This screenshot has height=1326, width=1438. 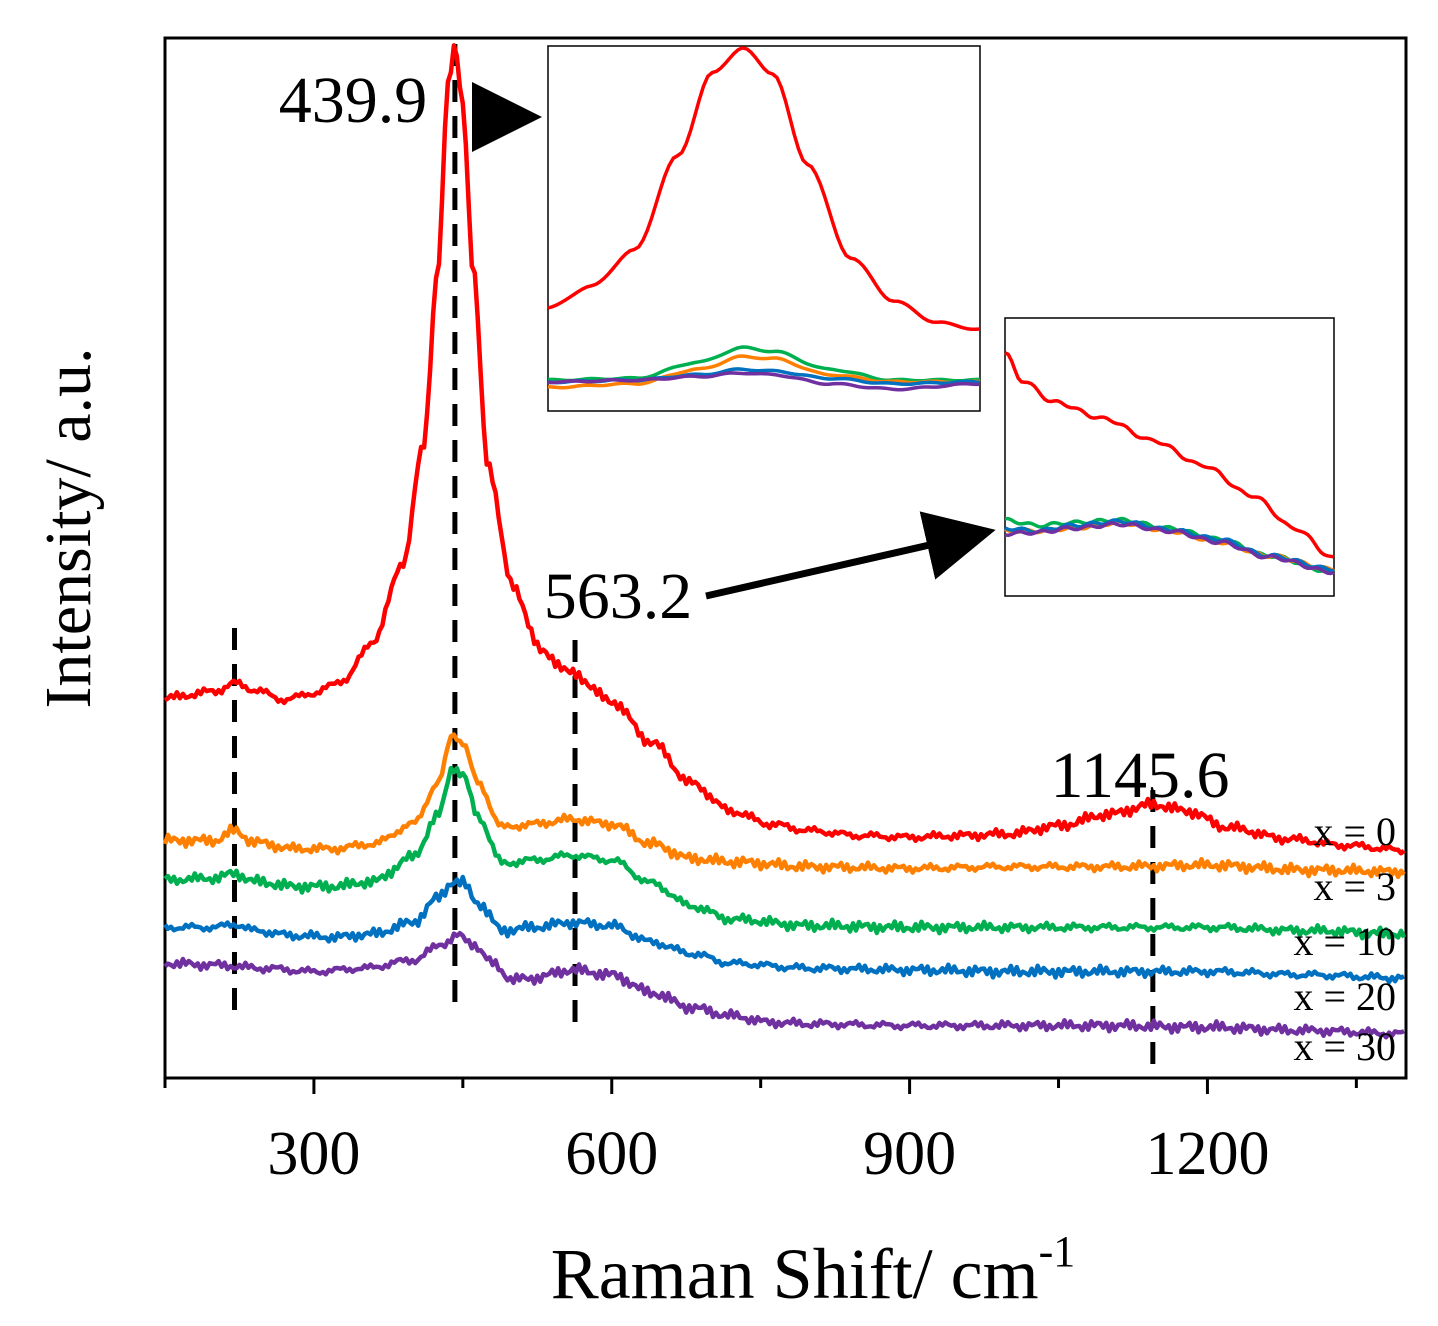 I want to click on legend-label-4: x = 20, so click(x=1344, y=996).